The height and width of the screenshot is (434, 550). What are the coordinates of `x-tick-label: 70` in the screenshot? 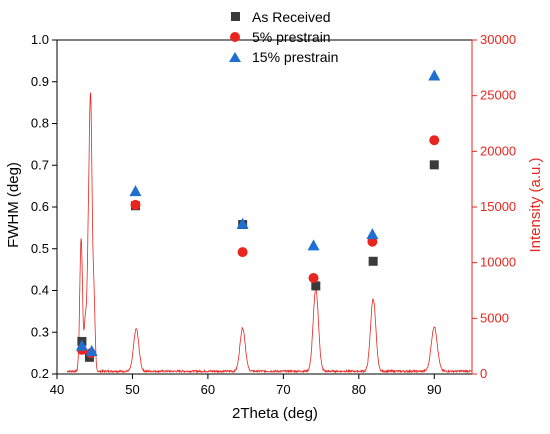 It's located at (283, 389).